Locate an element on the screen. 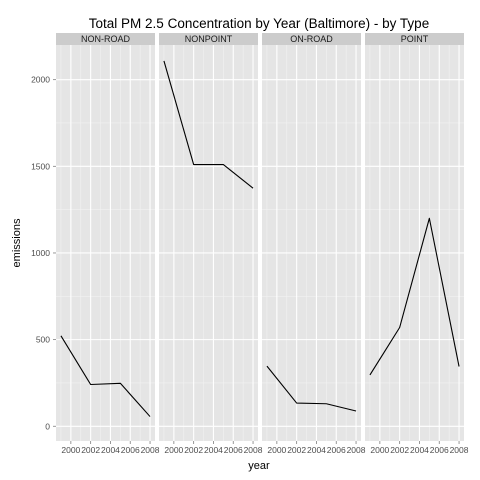 The height and width of the screenshot is (480, 480). y-tick-label: 1500 is located at coordinates (40, 166).